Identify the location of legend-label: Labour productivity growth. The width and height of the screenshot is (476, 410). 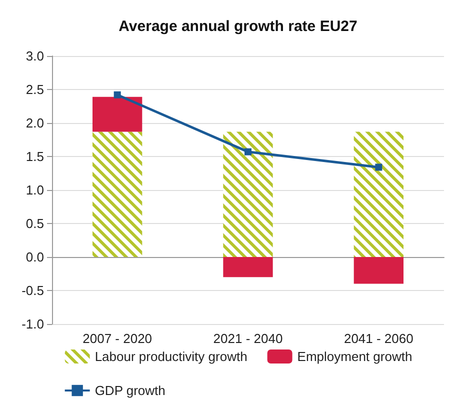
(171, 356).